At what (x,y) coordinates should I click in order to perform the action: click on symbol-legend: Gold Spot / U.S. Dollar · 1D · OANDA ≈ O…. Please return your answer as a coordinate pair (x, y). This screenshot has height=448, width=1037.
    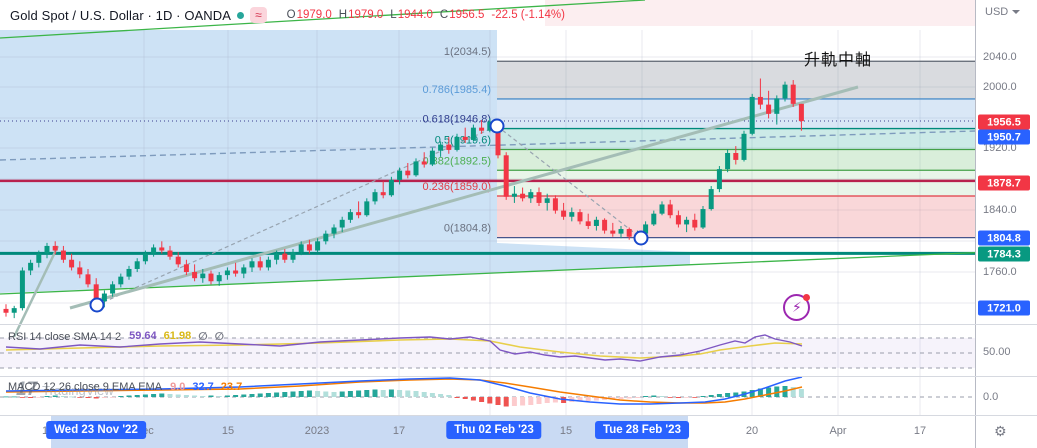
    Looking at the image, I should click on (287, 15).